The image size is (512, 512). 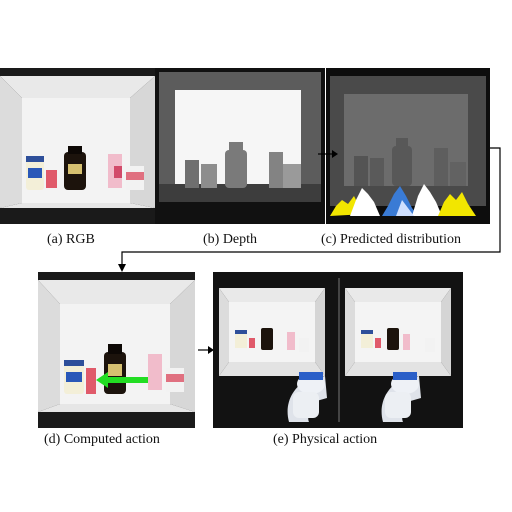 What do you see at coordinates (408, 146) in the screenshot?
I see `panel-predicted-distribution` at bounding box center [408, 146].